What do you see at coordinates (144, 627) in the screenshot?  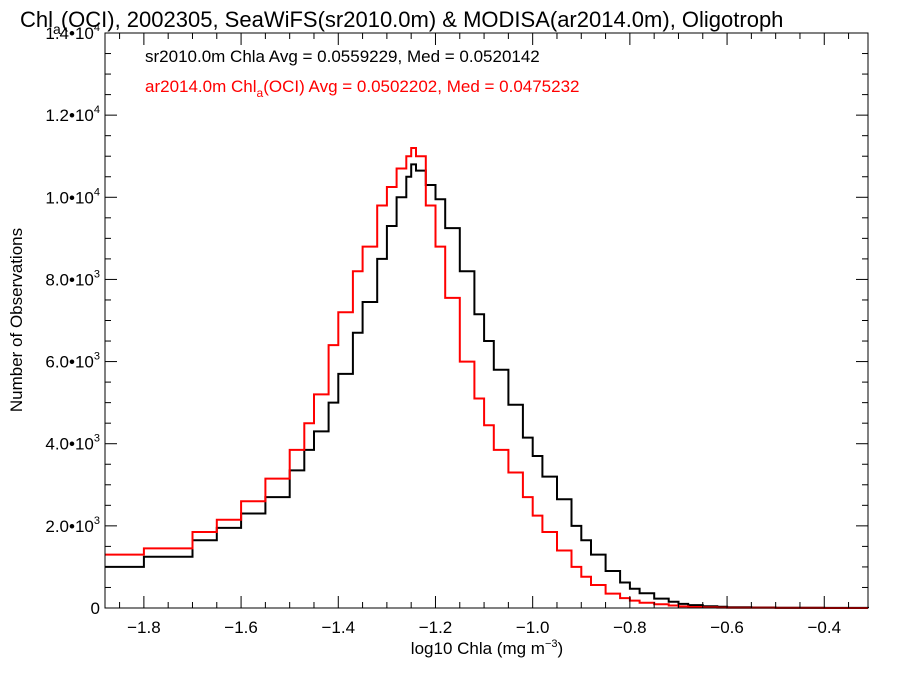 I see `x-tick-label: −1.8` at bounding box center [144, 627].